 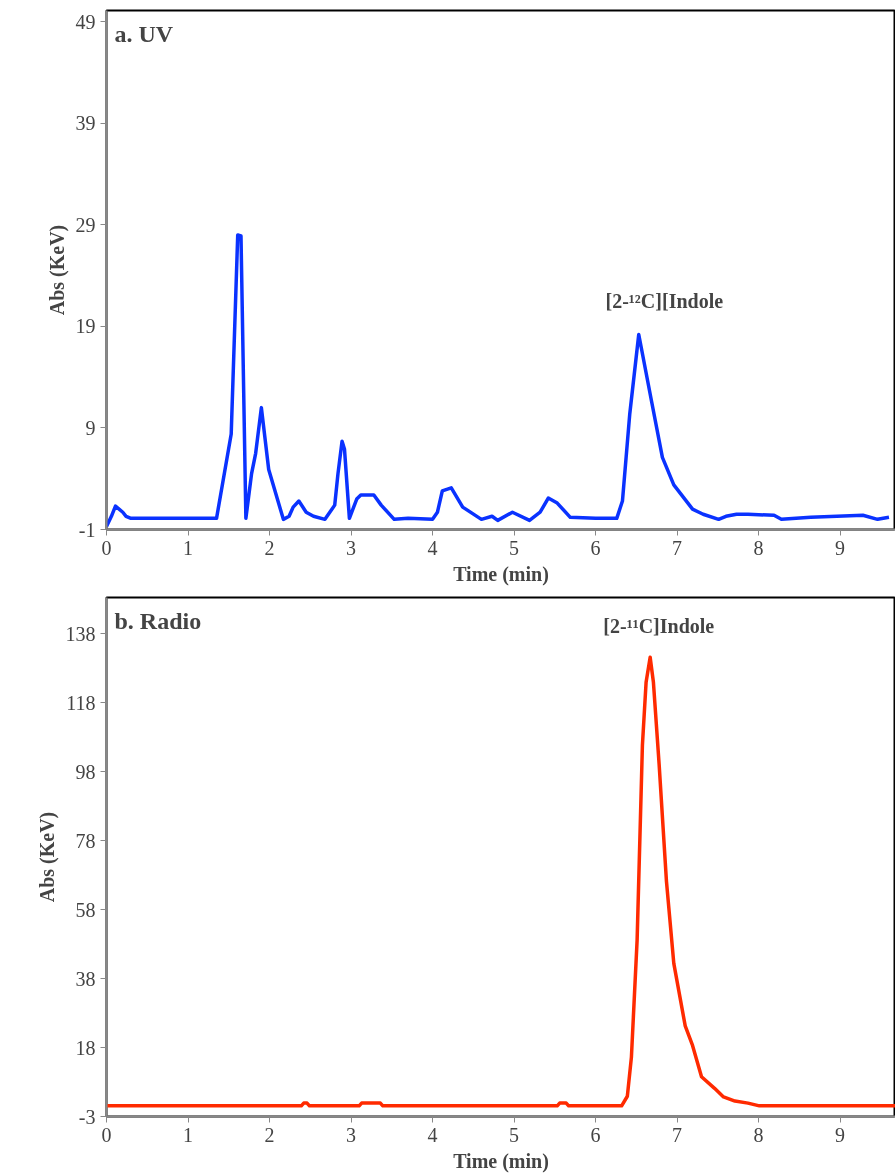 What do you see at coordinates (158, 620) in the screenshot?
I see `chart-title: b. Radio` at bounding box center [158, 620].